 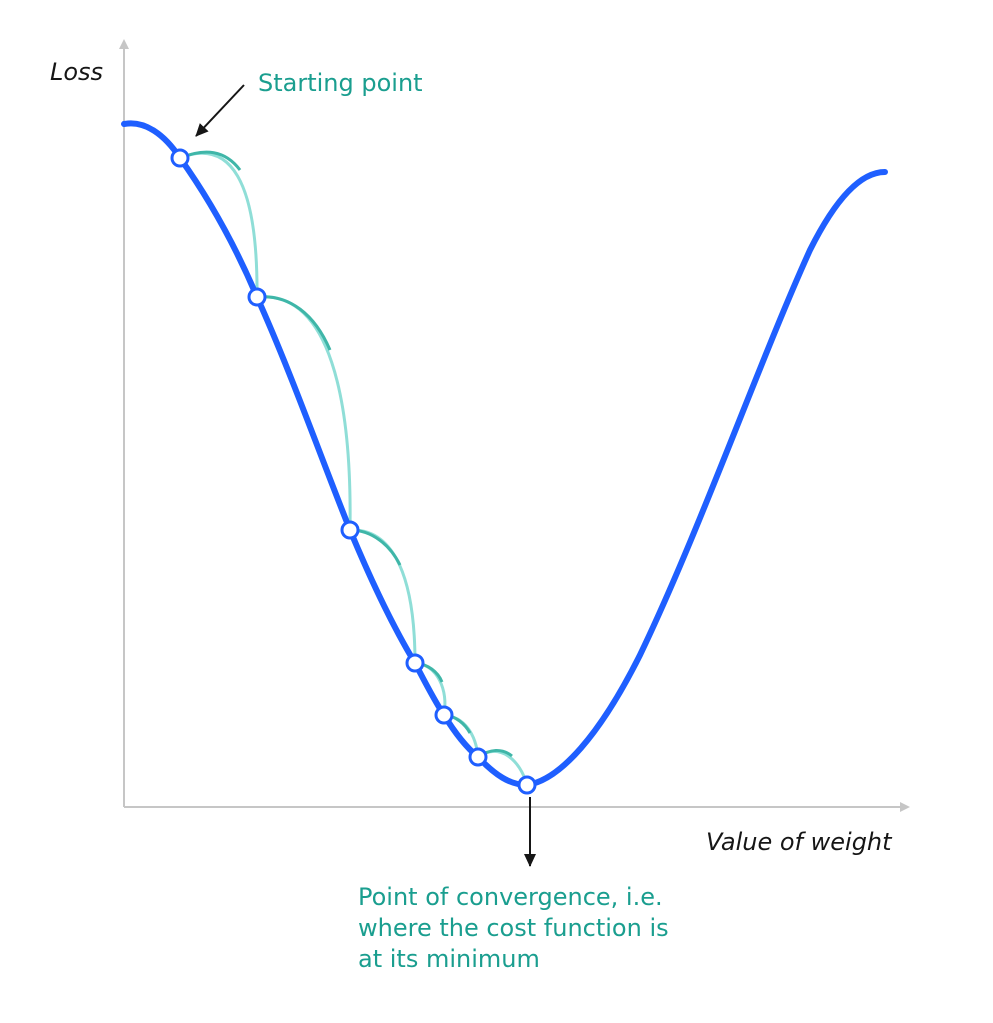 I want to click on y-axis-label: Loss, so click(x=77, y=72).